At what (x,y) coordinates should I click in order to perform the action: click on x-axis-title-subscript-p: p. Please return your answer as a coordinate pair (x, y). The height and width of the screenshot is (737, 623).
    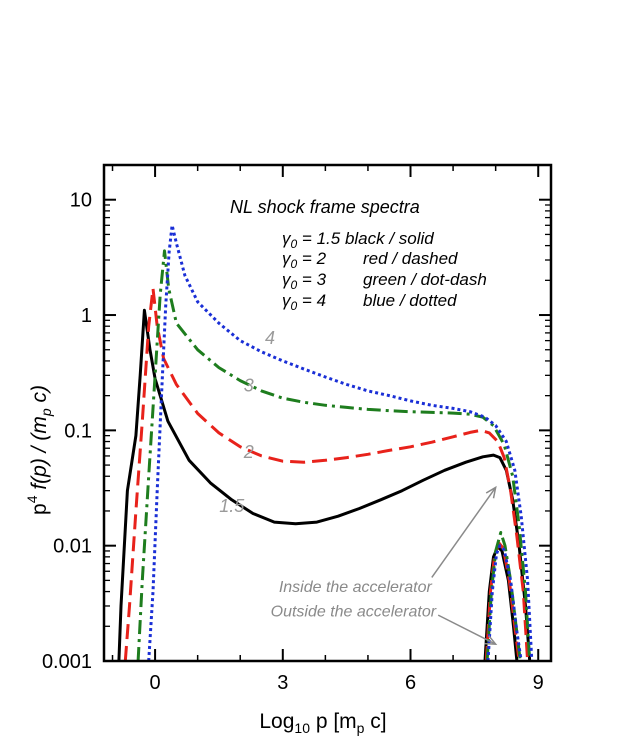
    Looking at the image, I should click on (361, 728).